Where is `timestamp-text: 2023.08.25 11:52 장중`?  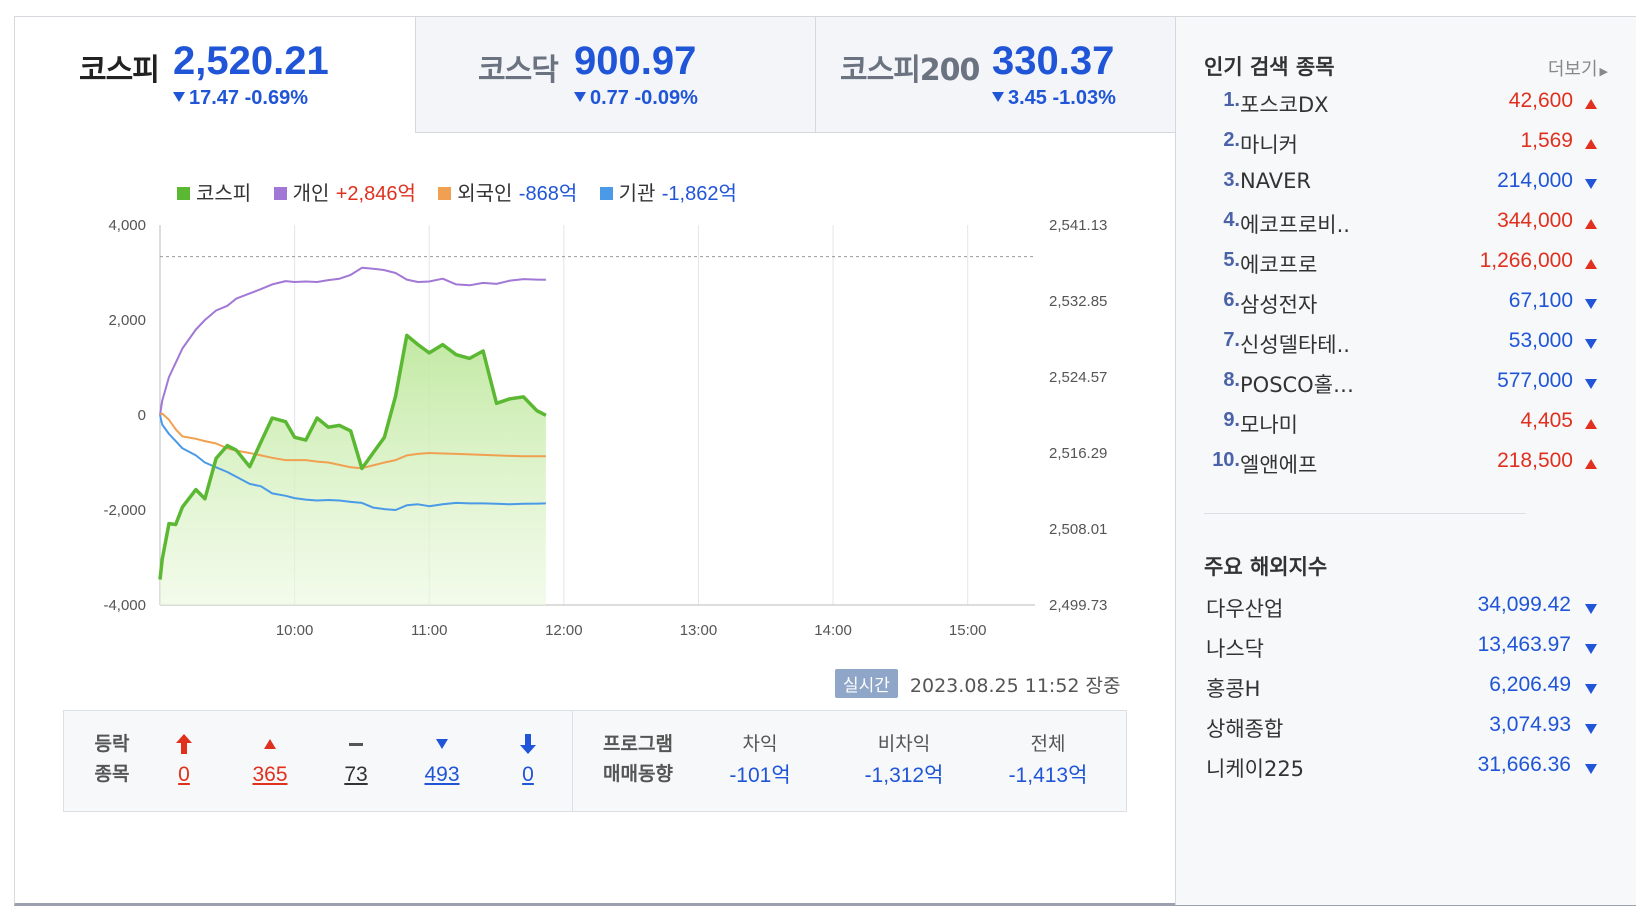
timestamp-text: 2023.08.25 11:52 장중 is located at coordinates (1015, 686).